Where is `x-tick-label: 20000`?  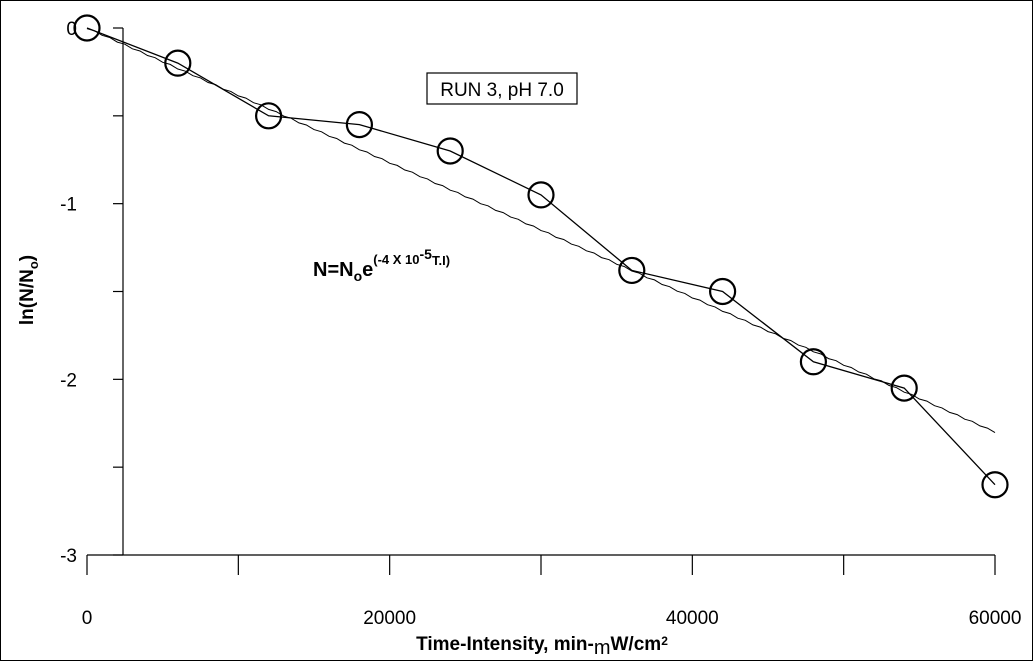
x-tick-label: 20000 is located at coordinates (389, 618).